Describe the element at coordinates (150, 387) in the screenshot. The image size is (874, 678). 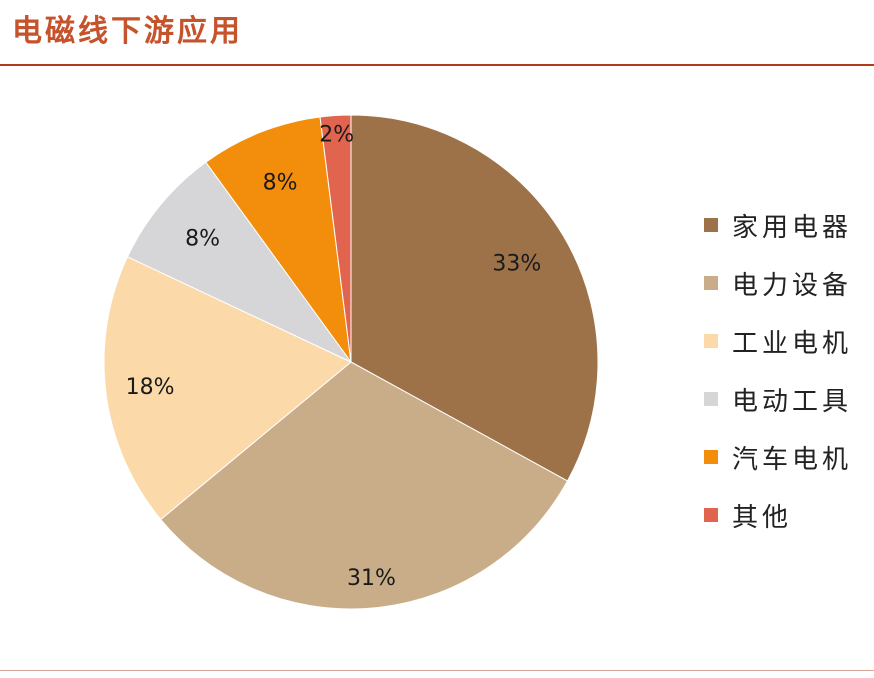
I see `label-industrial-motors: 18%` at that location.